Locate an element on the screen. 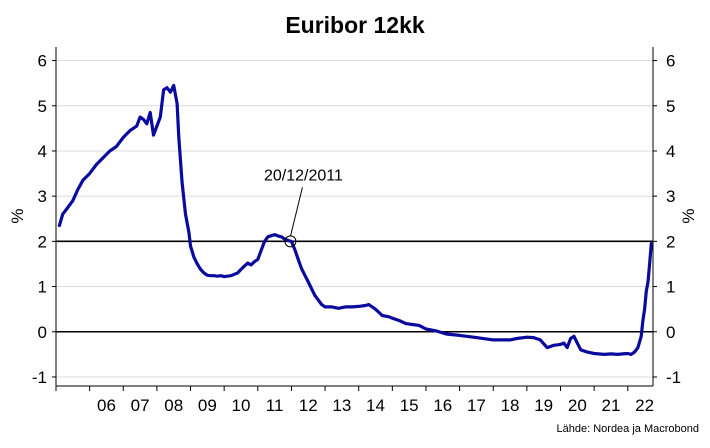 This screenshot has height=448, width=710. y-tick-label-left: 4 is located at coordinates (42, 151).